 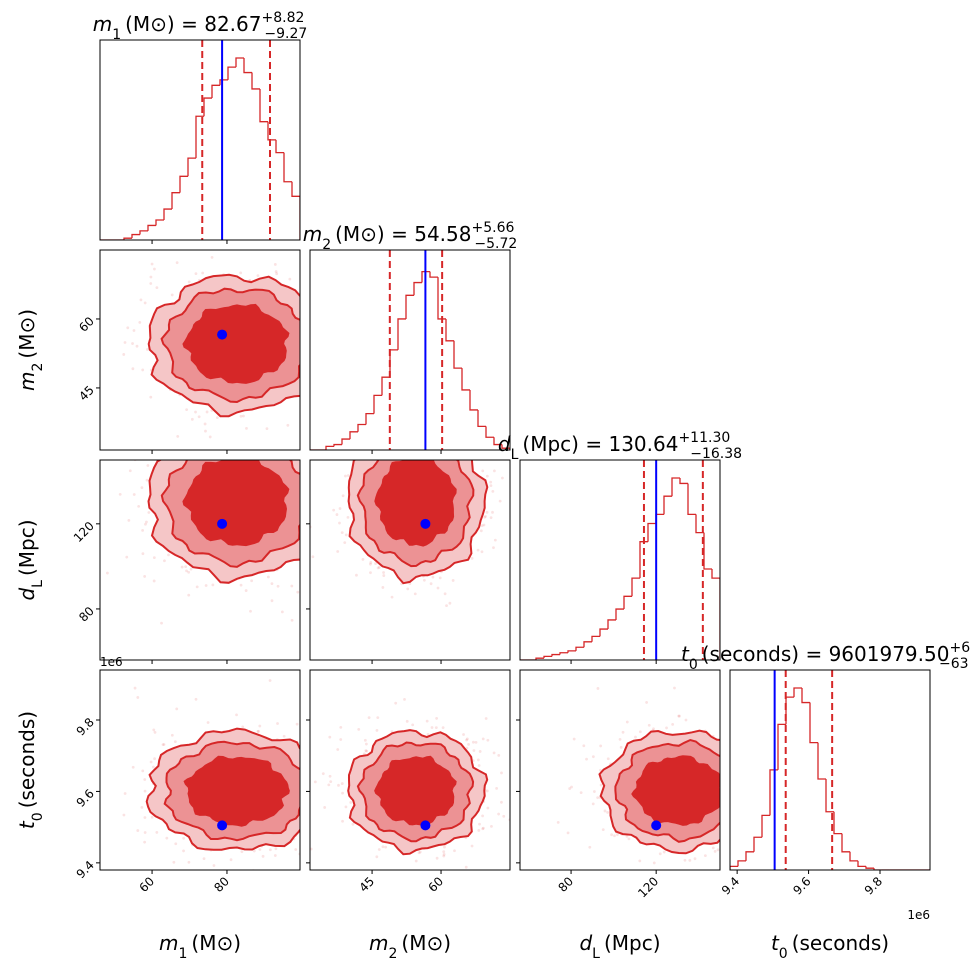 I want to click on unit: (seconds), so click(x=750, y=654).